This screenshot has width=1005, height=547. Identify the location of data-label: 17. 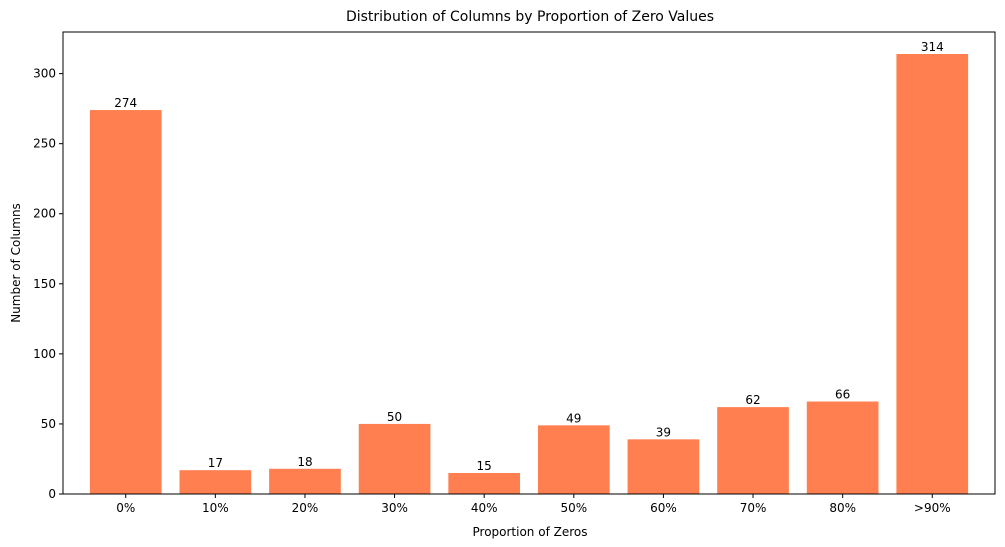
(215, 463).